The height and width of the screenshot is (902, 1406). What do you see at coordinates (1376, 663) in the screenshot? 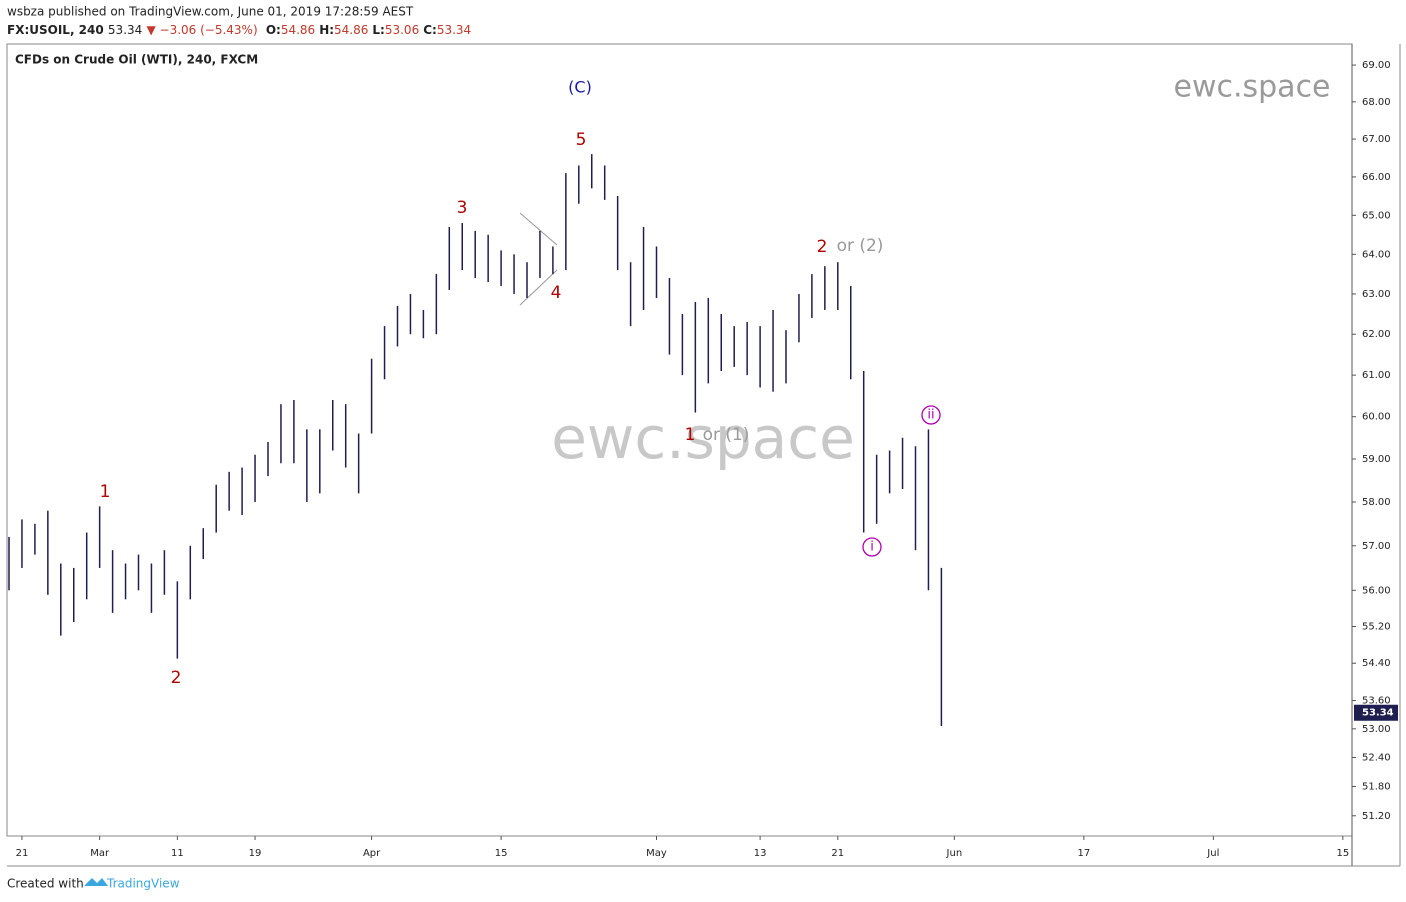
I see `y-tick-label: 54.40` at bounding box center [1376, 663].